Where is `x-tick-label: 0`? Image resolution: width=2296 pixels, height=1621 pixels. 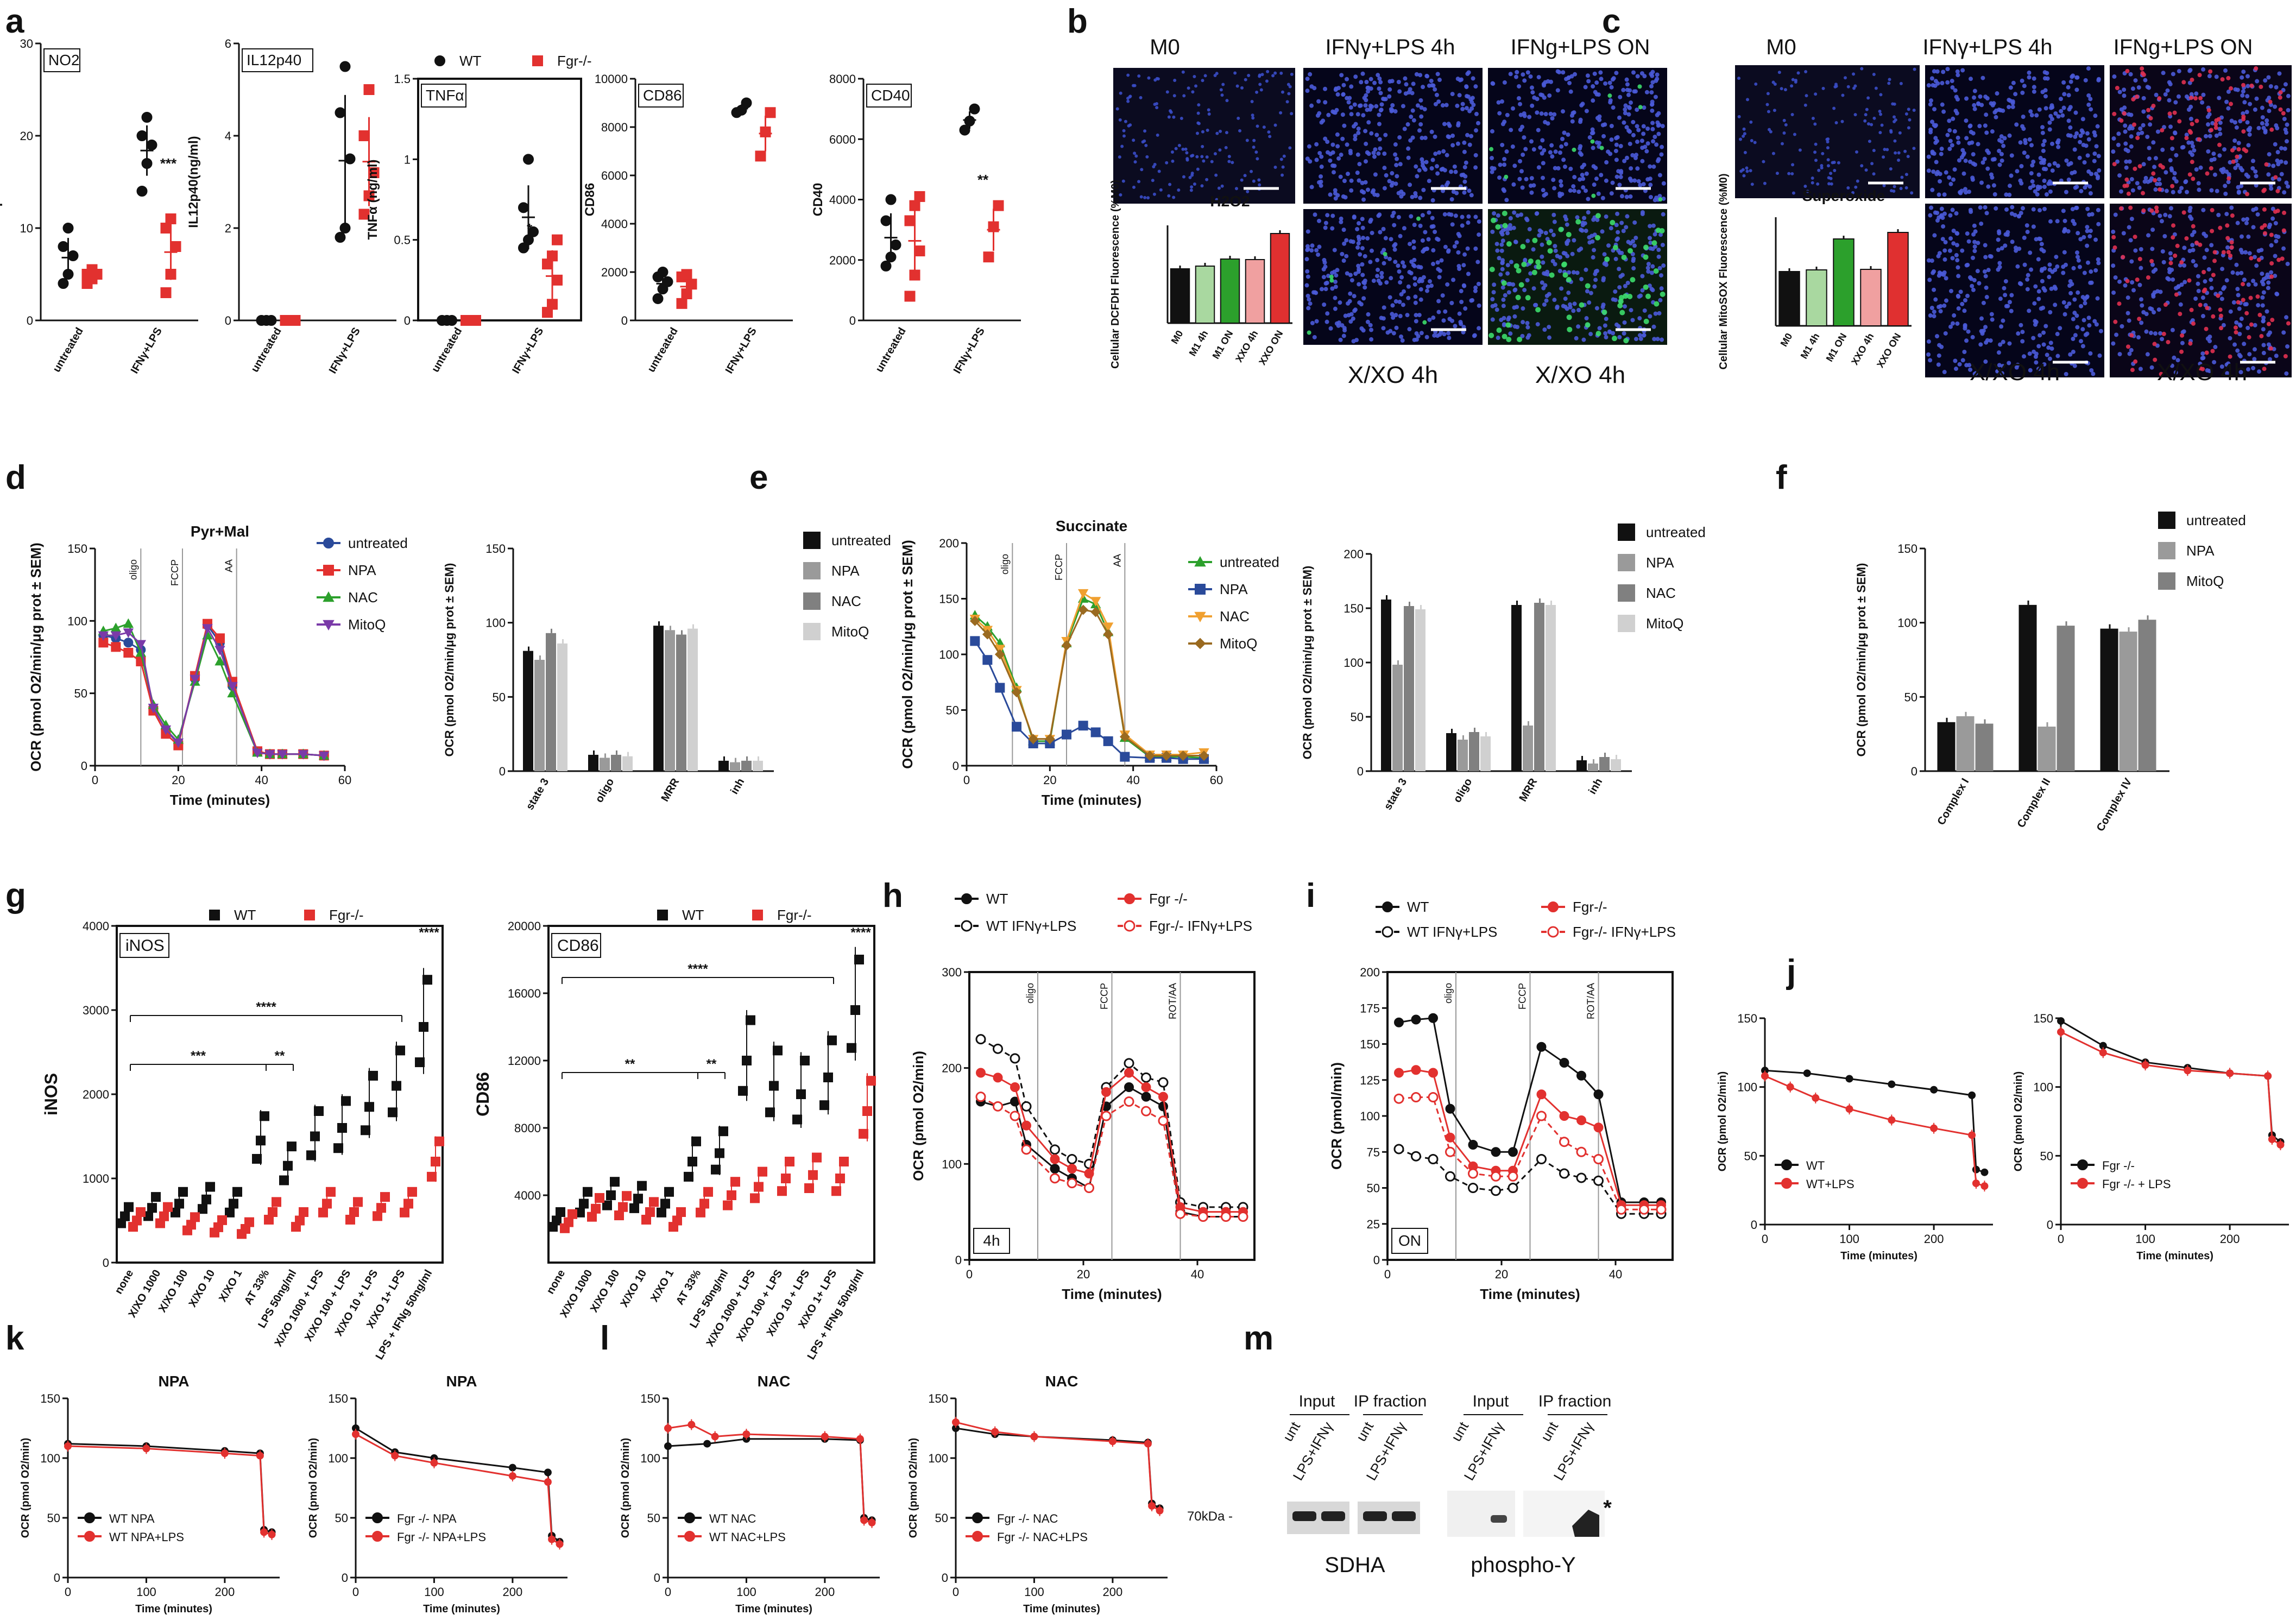 x-tick-label: 0 is located at coordinates (970, 1274).